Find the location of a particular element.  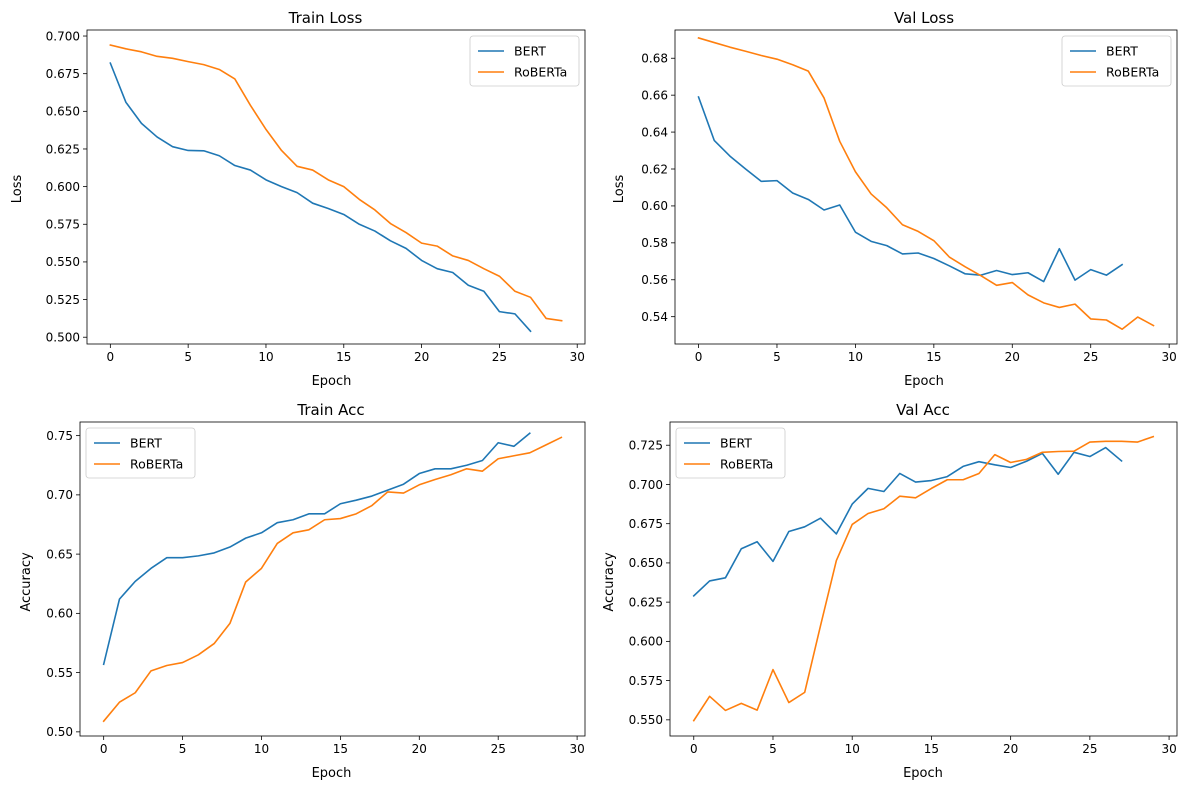

y-tick-label: 0.50 is located at coordinates (59, 732).